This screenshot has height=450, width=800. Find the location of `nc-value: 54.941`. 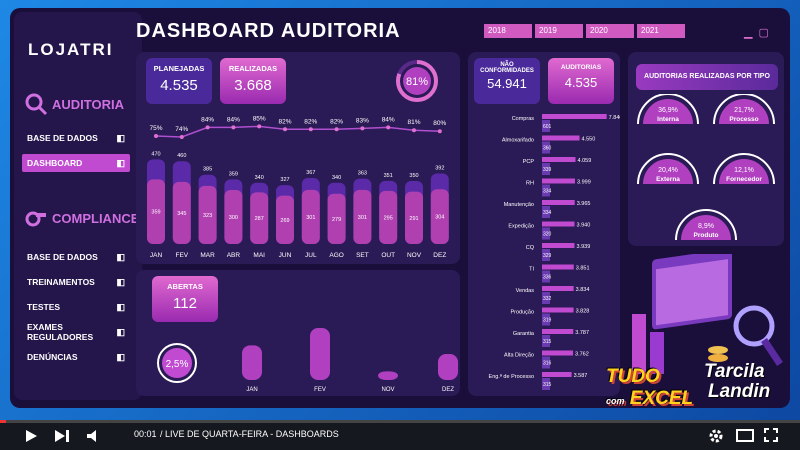

nc-value: 54.941 is located at coordinates (507, 83).